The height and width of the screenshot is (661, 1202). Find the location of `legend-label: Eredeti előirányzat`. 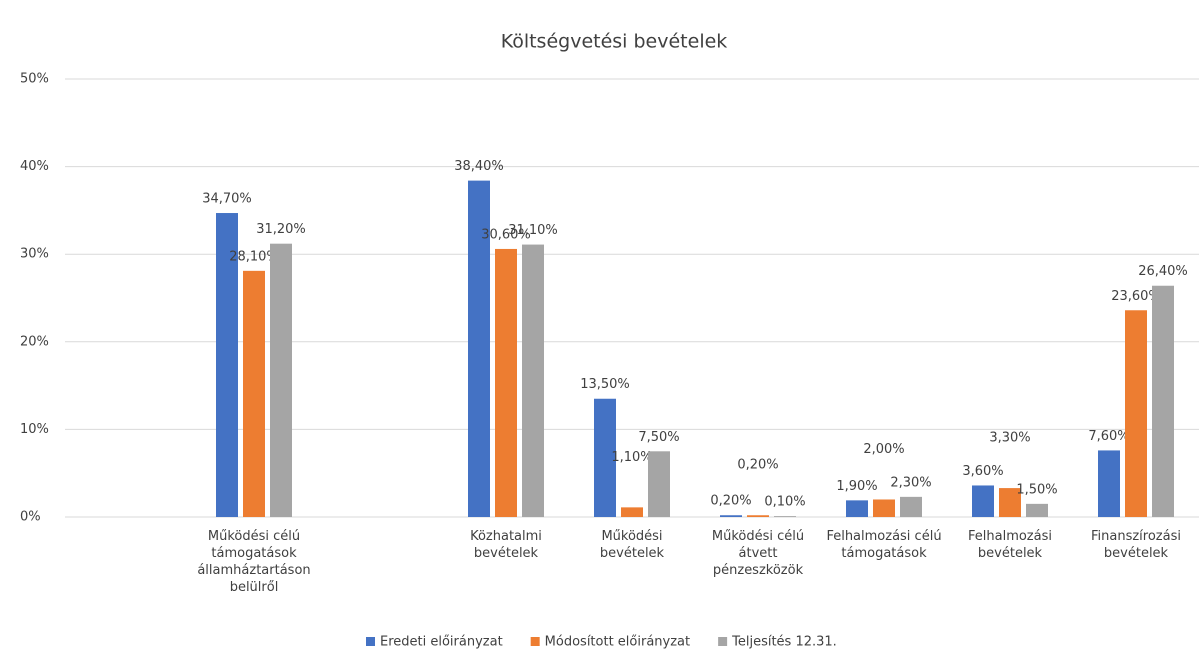

legend-label: Eredeti előirányzat is located at coordinates (441, 642).